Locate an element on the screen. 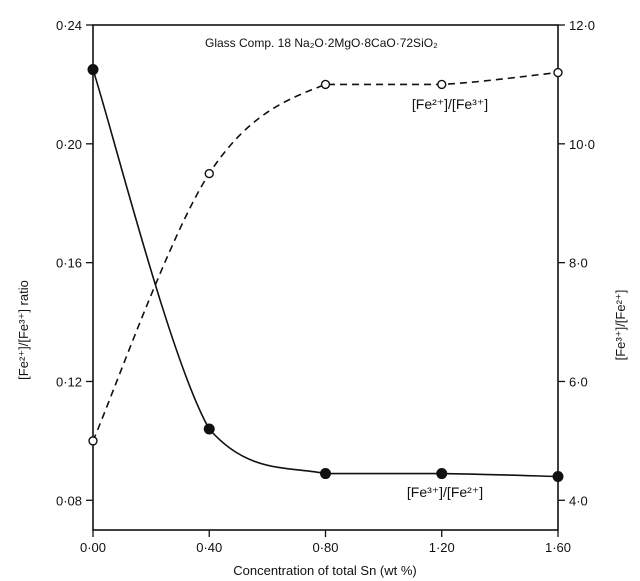 This screenshot has height=581, width=640. y-left-tick-label: 0·12 is located at coordinates (69, 381).